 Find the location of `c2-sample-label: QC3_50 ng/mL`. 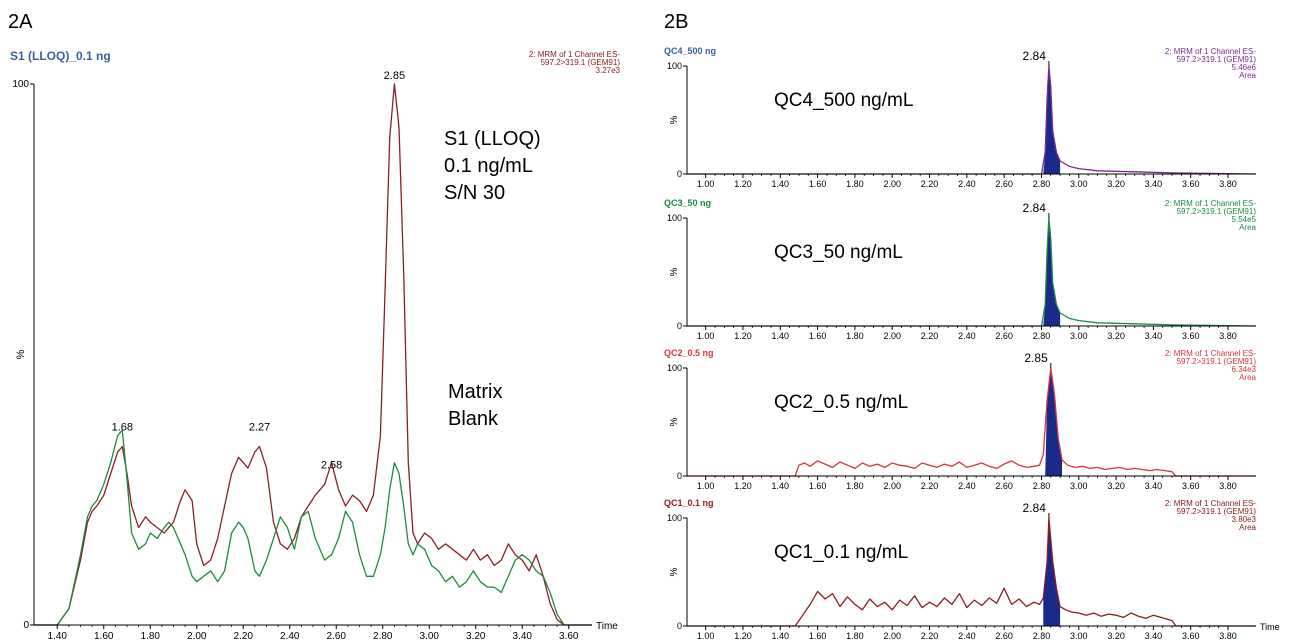

c2-sample-label: QC3_50 ng/mL is located at coordinates (838, 252).